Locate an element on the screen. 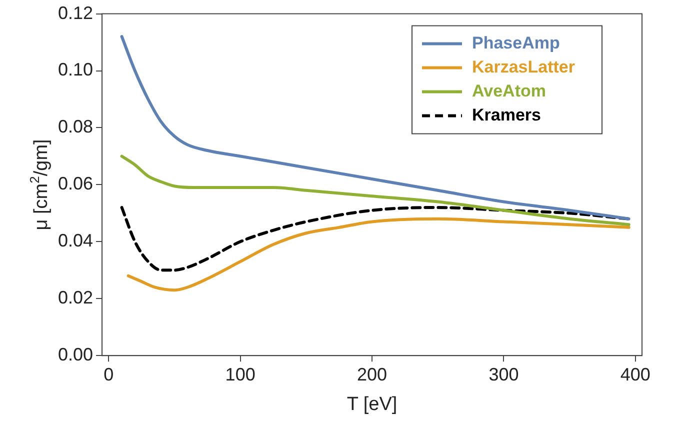 The image size is (677, 425). x-tick-label: 0 is located at coordinates (109, 374).